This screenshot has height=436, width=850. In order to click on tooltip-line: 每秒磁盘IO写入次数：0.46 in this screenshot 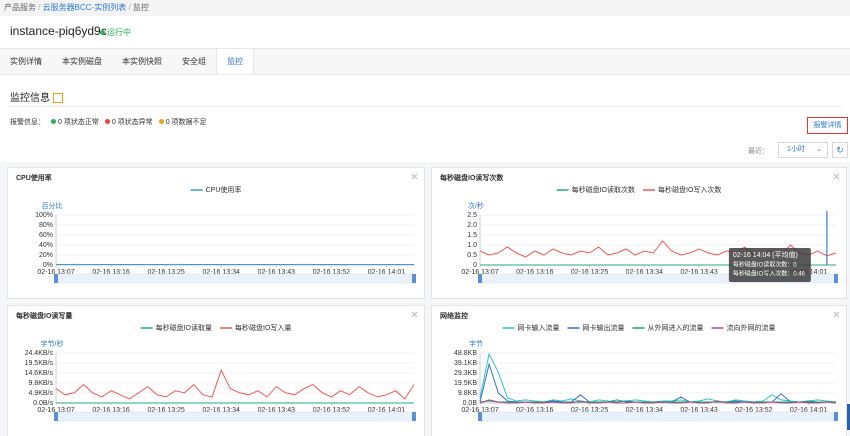, I will do `click(769, 274)`.